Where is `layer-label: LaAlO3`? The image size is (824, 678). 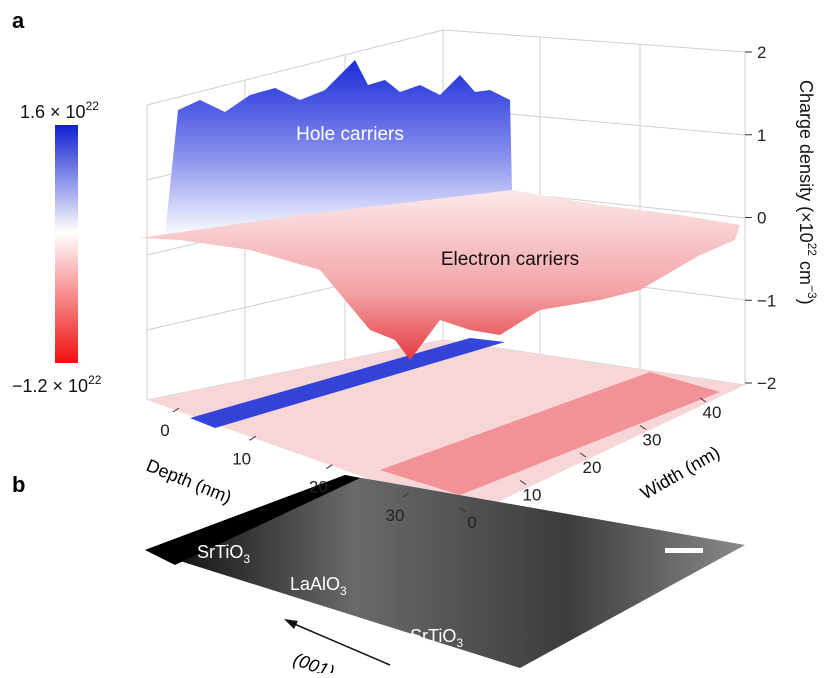 layer-label: LaAlO3 is located at coordinates (318, 586).